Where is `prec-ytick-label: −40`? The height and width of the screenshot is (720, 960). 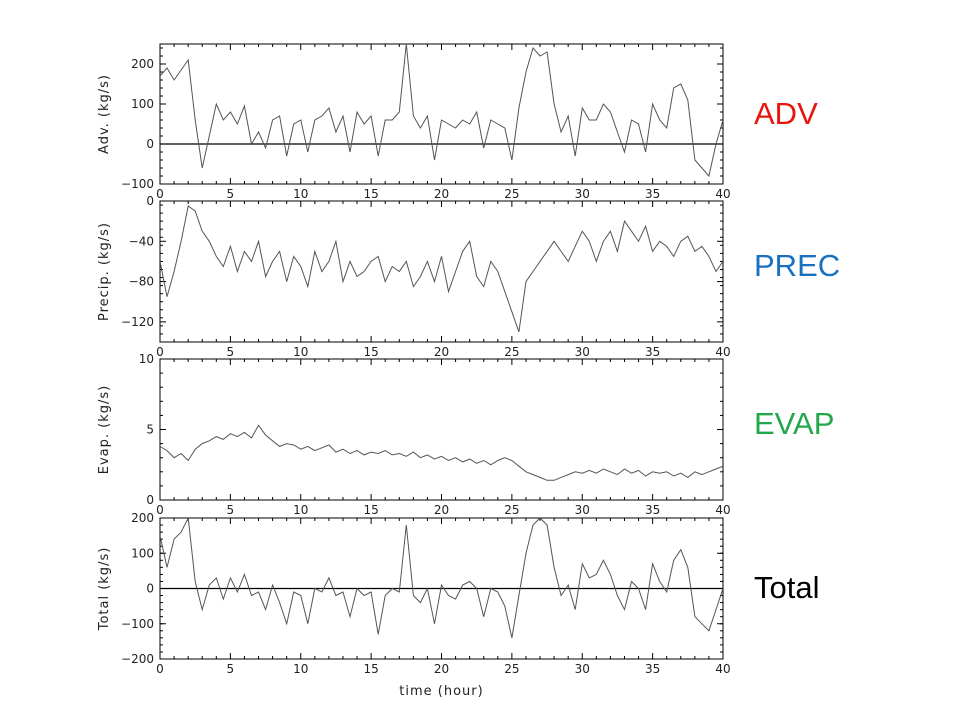 prec-ytick-label: −40 is located at coordinates (141, 241).